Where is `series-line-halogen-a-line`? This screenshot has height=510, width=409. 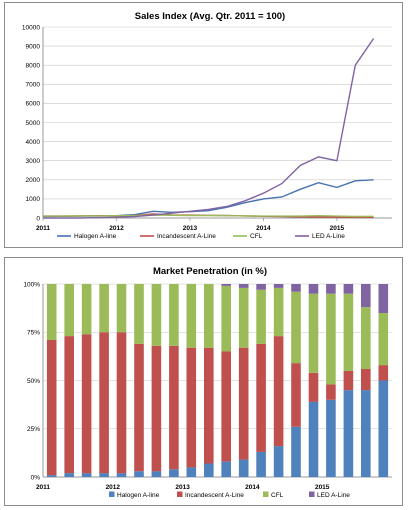
series-line-halogen-a-line is located at coordinates (208, 198).